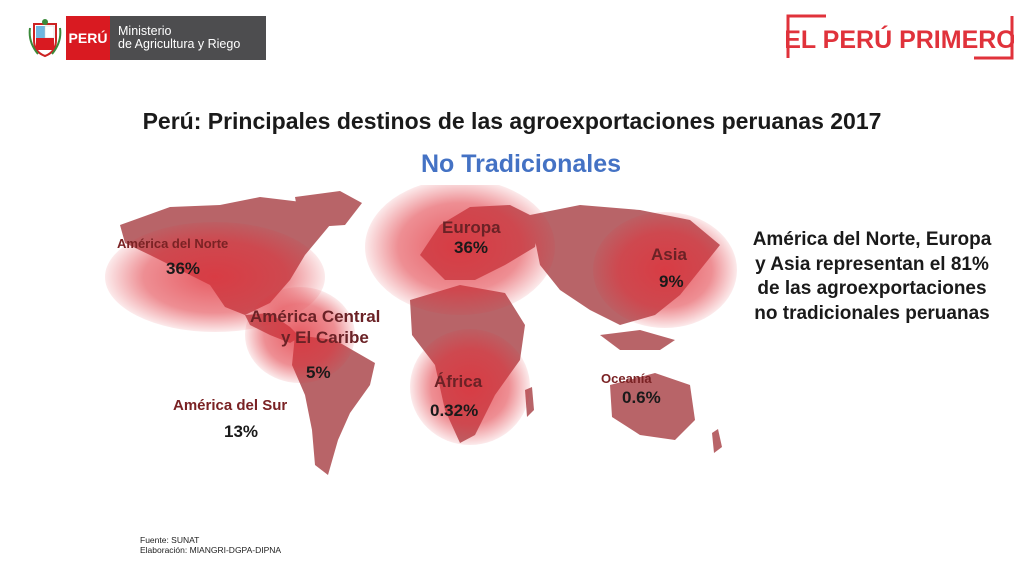 The height and width of the screenshot is (576, 1024). What do you see at coordinates (471, 227) in the screenshot?
I see `label-europe: Europa` at bounding box center [471, 227].